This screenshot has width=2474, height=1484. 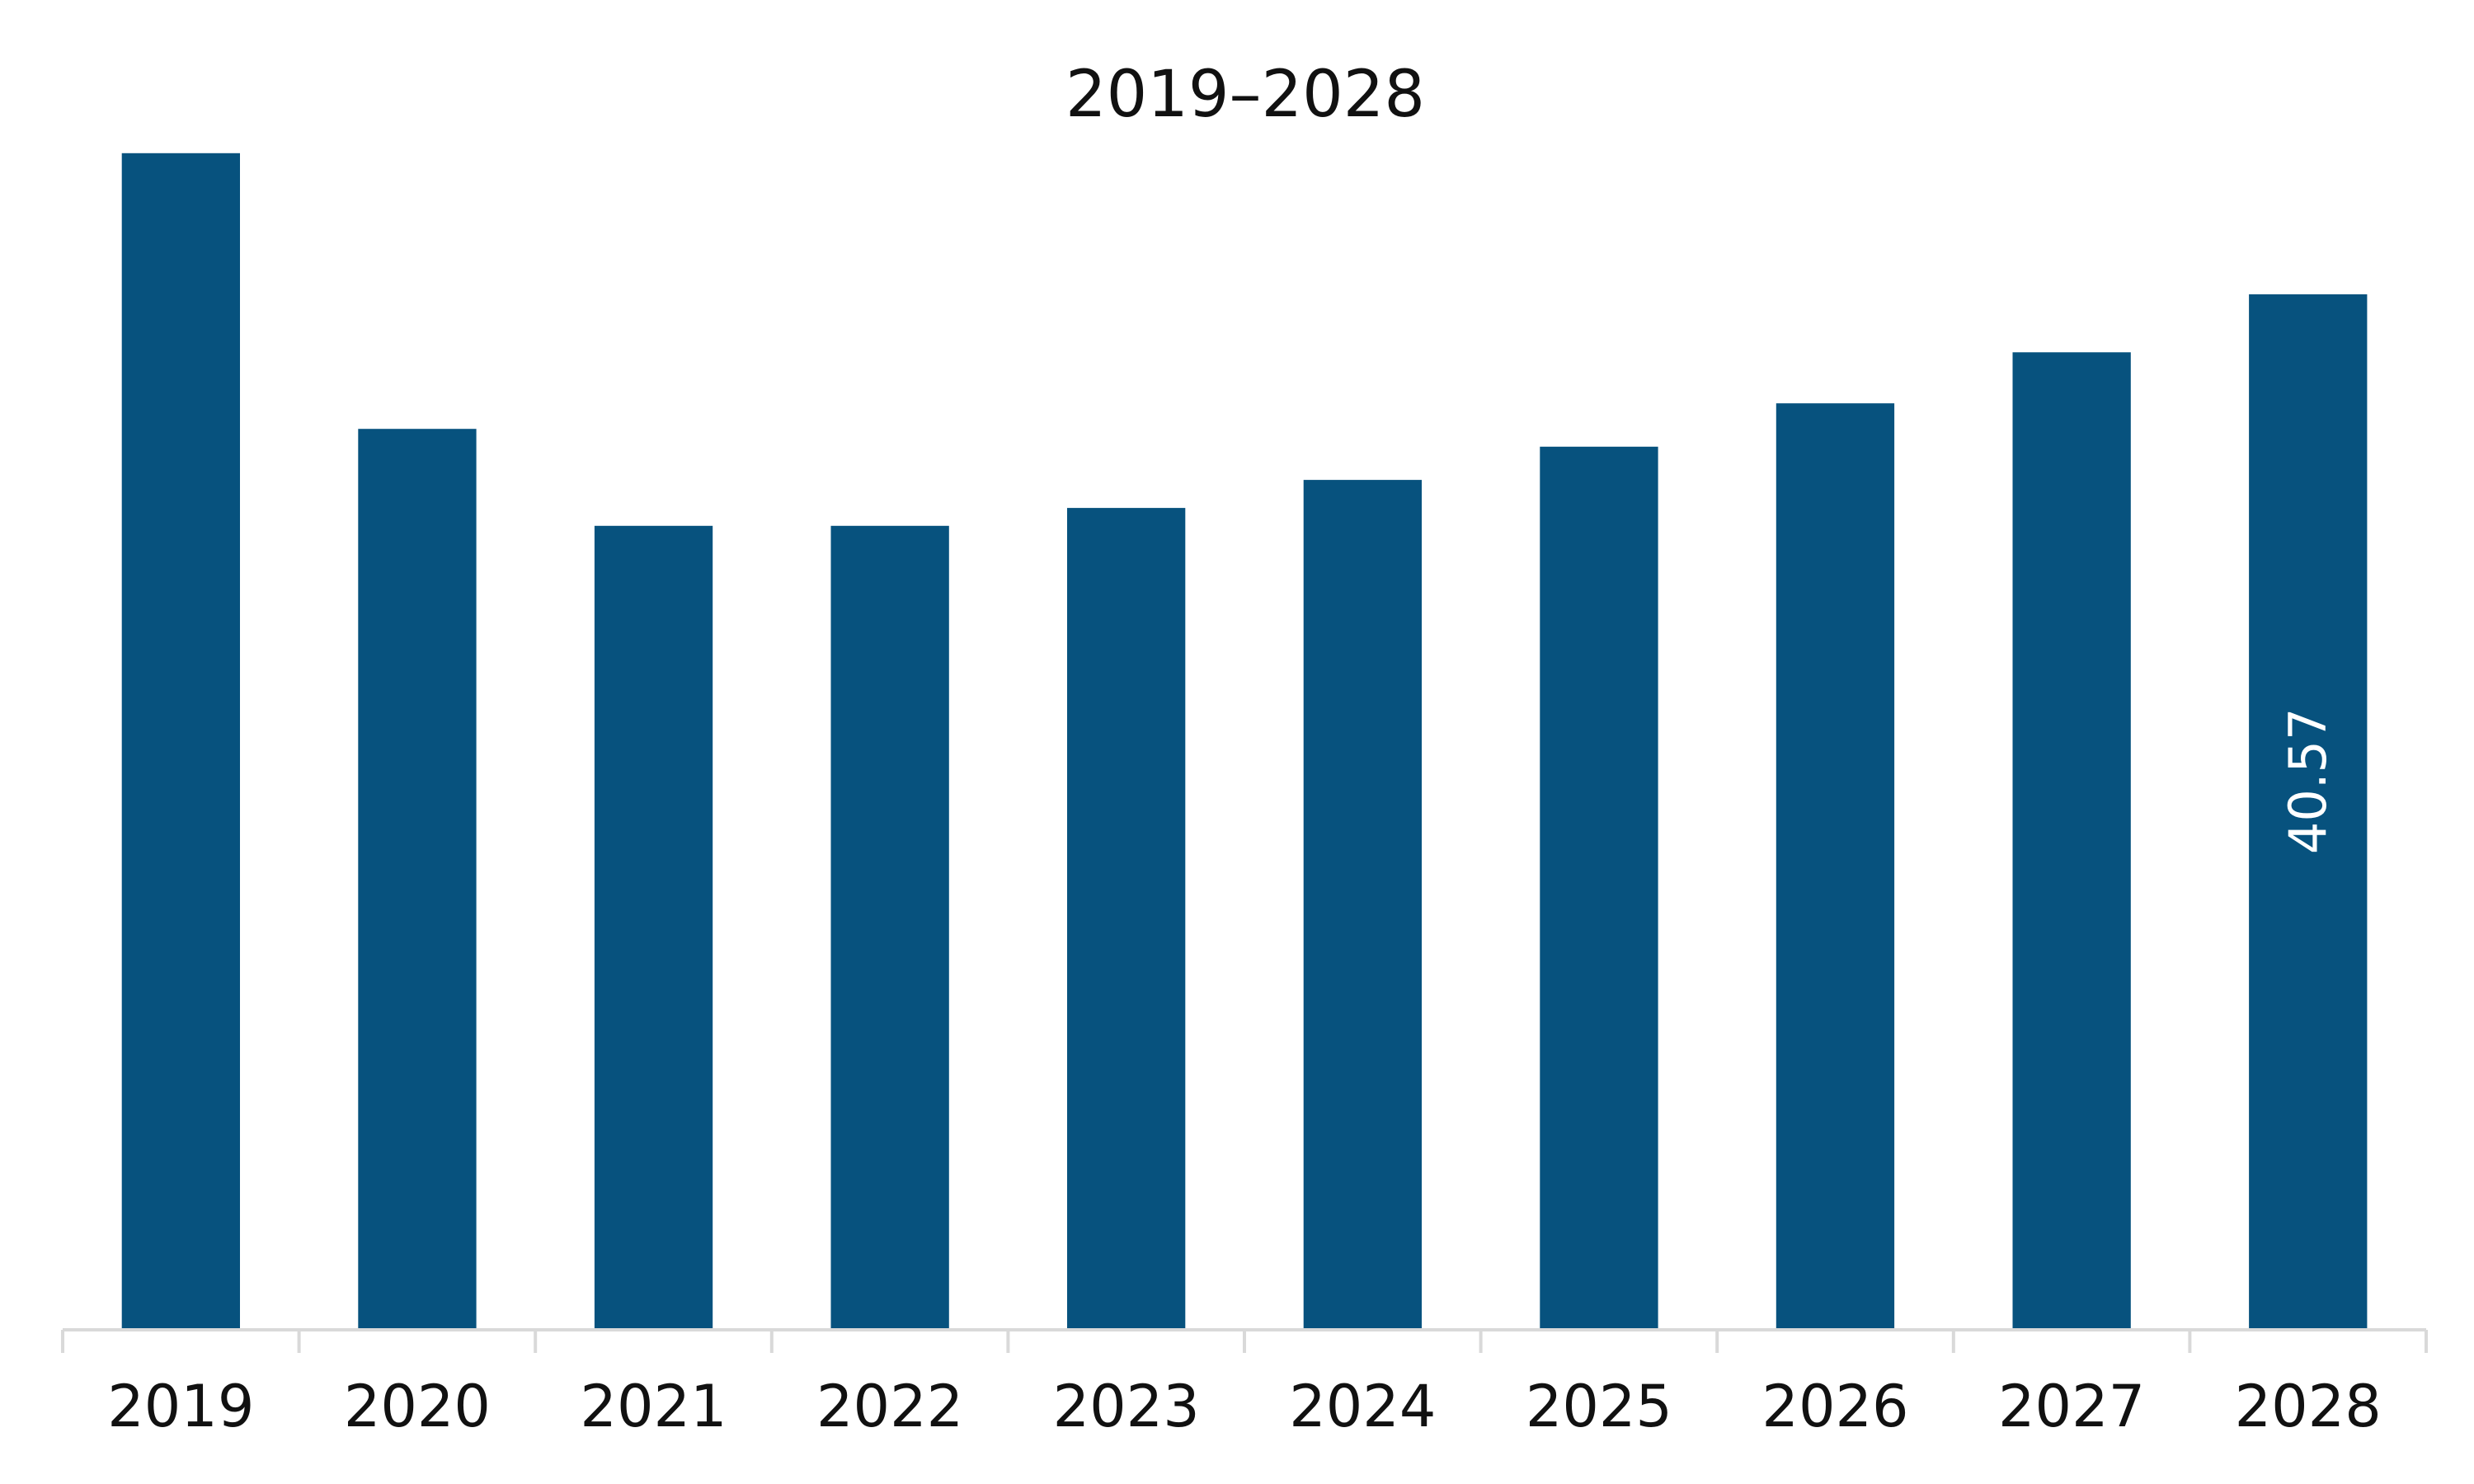 I want to click on bar-2026, so click(x=1835, y=867).